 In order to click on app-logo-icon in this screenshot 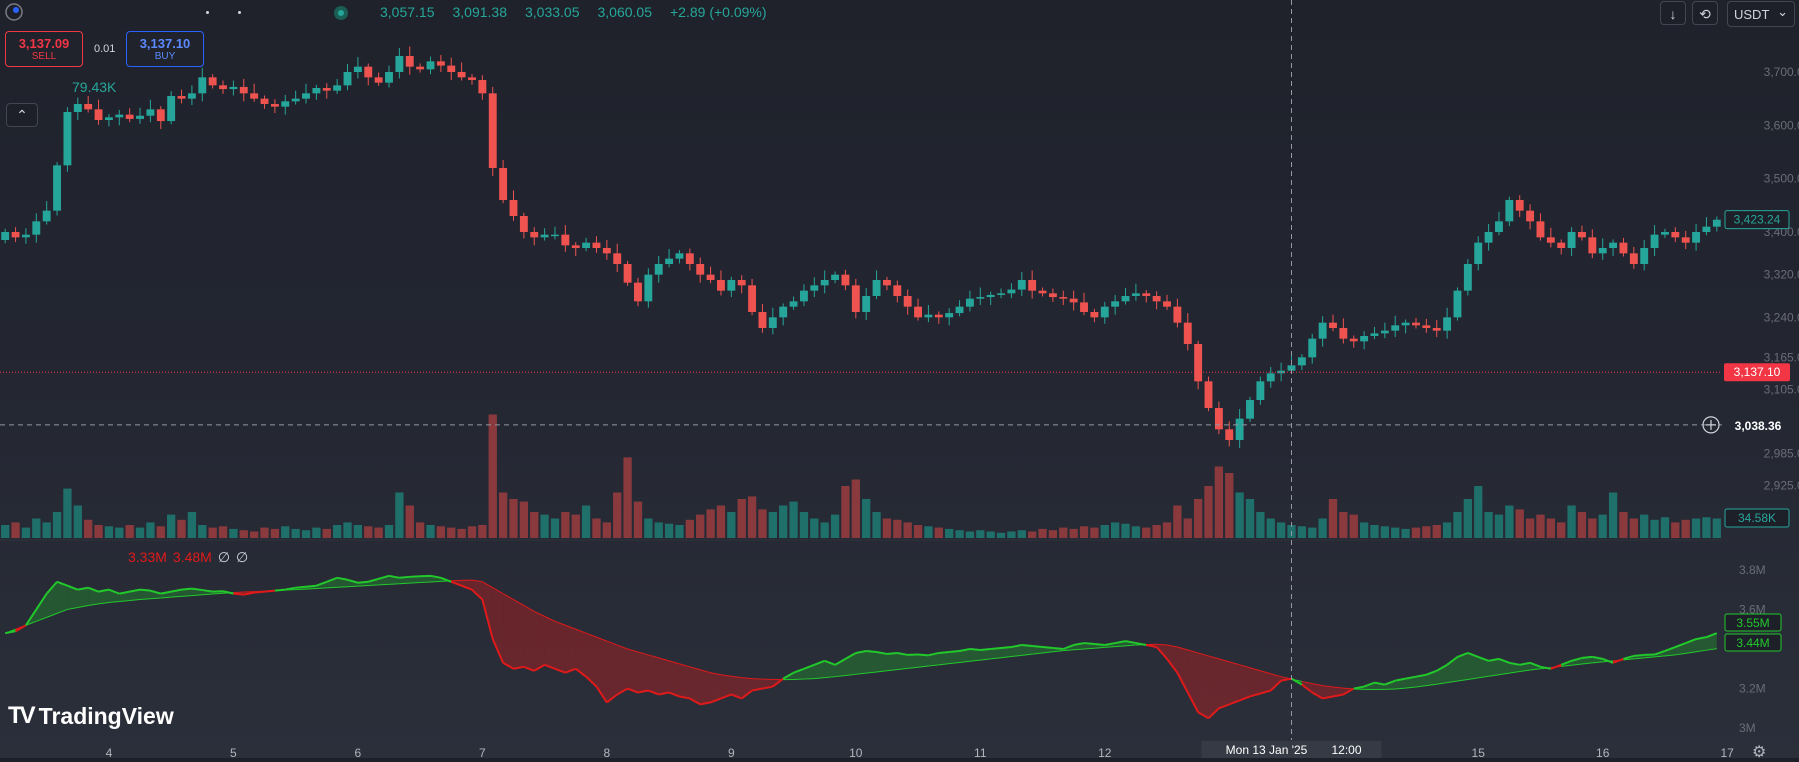, I will do `click(14, 12)`.